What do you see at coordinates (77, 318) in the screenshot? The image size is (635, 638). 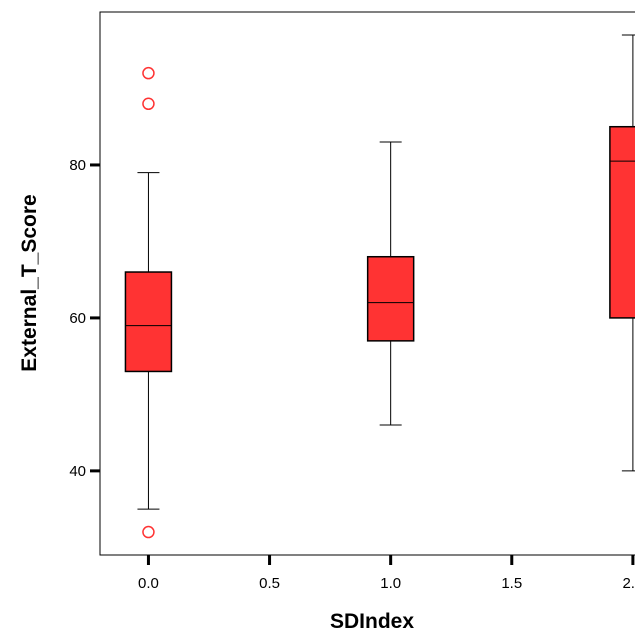 I see `y-tick-label: 60` at bounding box center [77, 318].